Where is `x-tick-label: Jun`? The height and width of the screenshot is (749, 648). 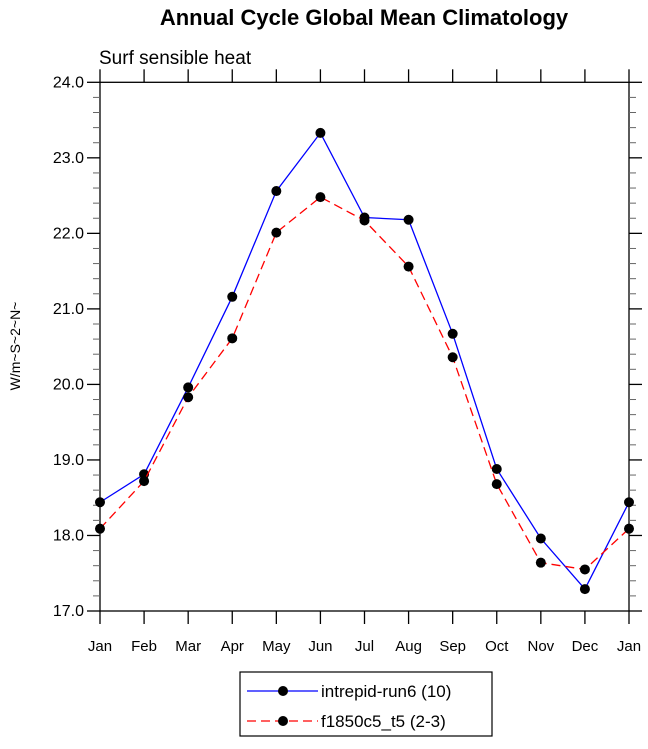
x-tick-label: Jun is located at coordinates (320, 646).